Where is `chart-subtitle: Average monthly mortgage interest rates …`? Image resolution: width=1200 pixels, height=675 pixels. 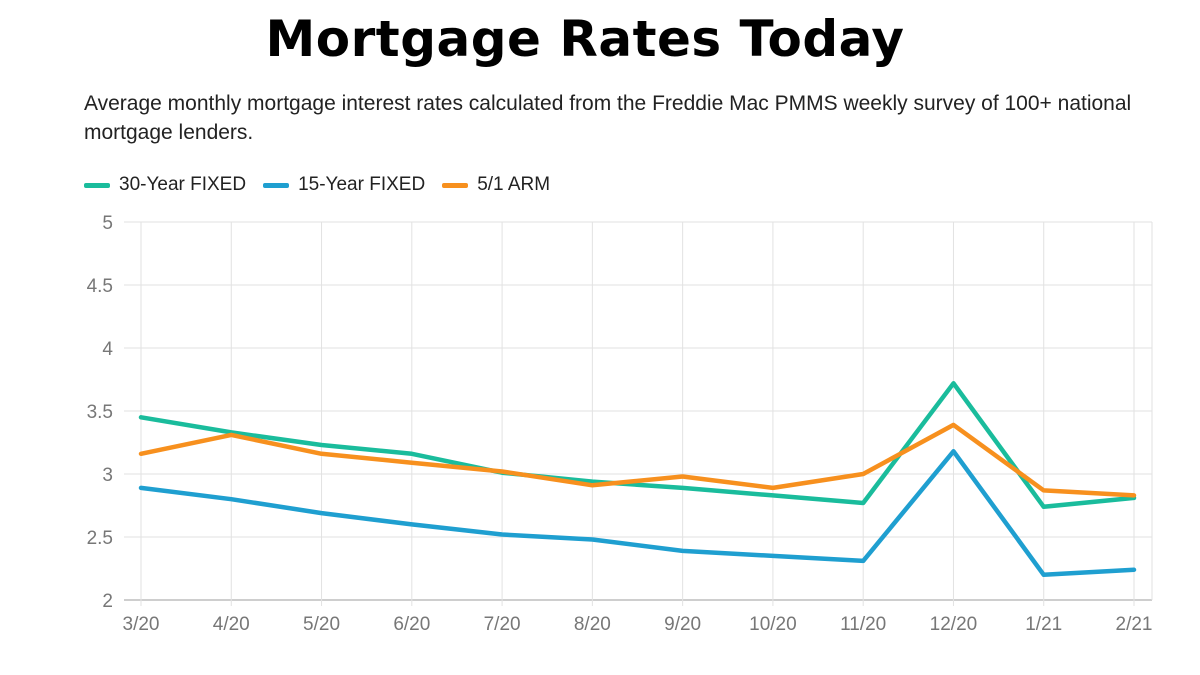 chart-subtitle: Average monthly mortgage interest rates … is located at coordinates (608, 118).